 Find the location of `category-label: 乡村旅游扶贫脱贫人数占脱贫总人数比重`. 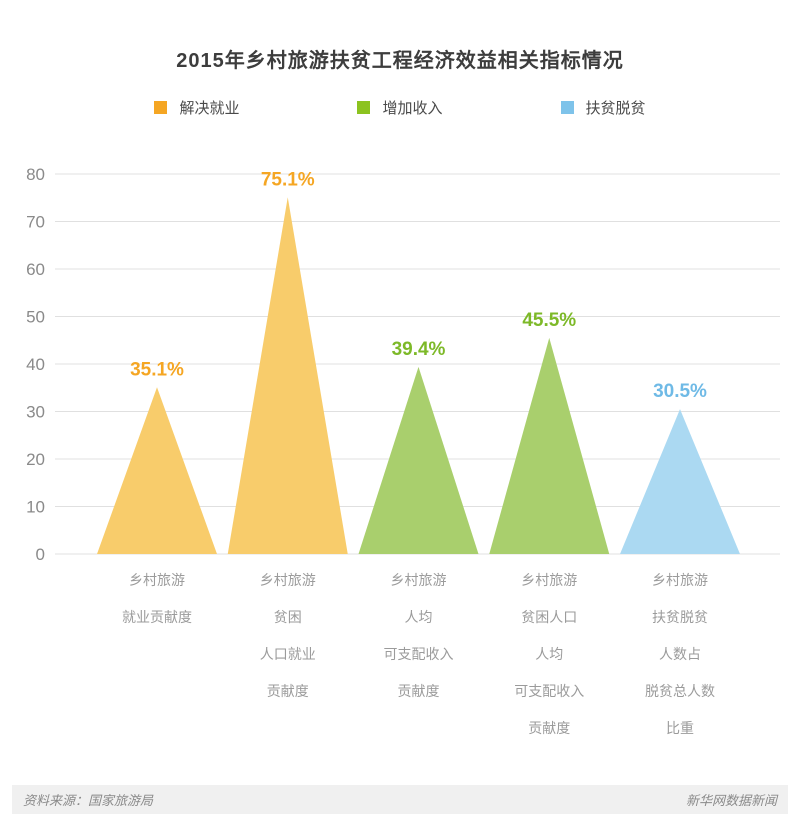

category-label: 乡村旅游扶贫脱贫人数占脱贫总人数比重 is located at coordinates (680, 654).